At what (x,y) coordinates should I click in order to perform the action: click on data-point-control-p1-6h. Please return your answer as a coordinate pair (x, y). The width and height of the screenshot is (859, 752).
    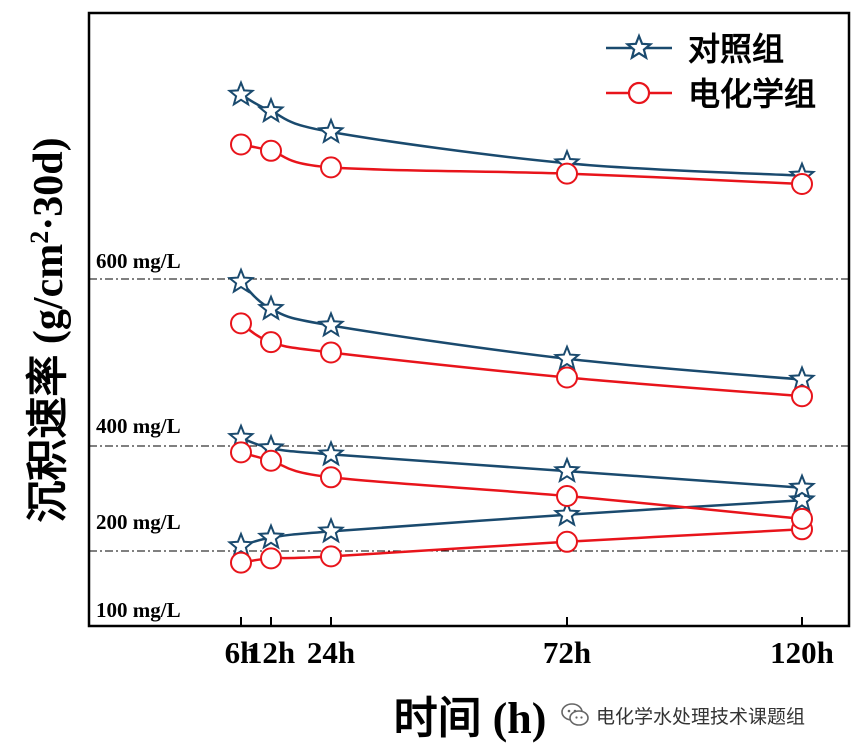
    Looking at the image, I should click on (241, 544).